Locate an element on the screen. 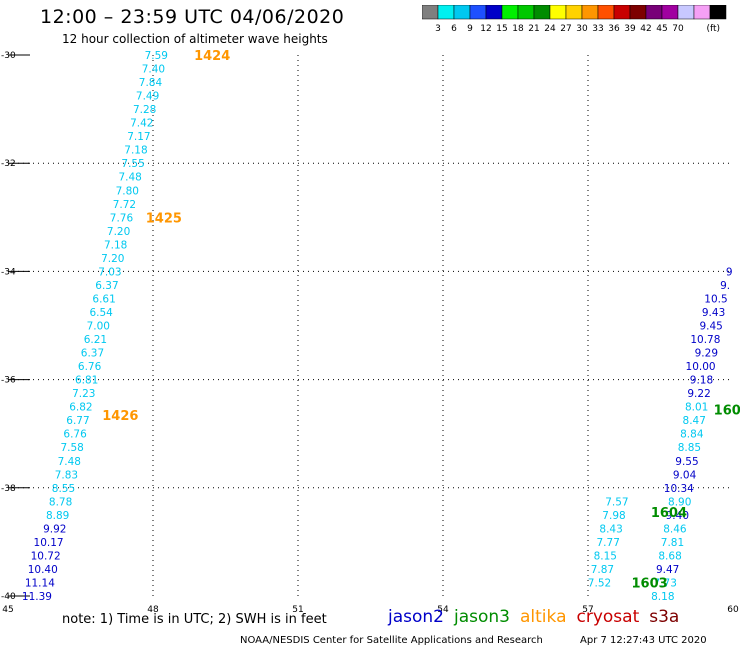 The height and width of the screenshot is (650, 740). swh-data-label: 6.81 is located at coordinates (86, 381).